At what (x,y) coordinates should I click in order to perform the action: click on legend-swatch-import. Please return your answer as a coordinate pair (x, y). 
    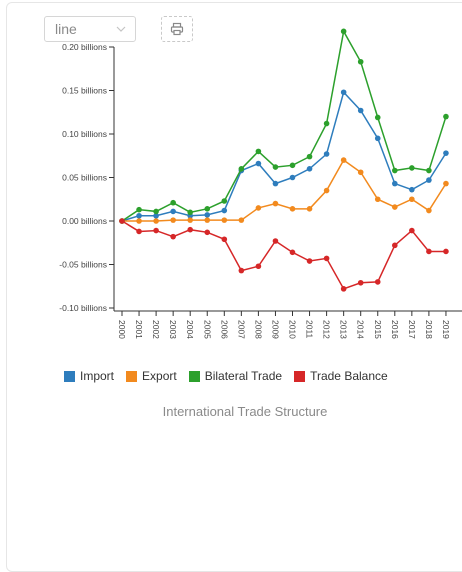
    Looking at the image, I should click on (69, 376).